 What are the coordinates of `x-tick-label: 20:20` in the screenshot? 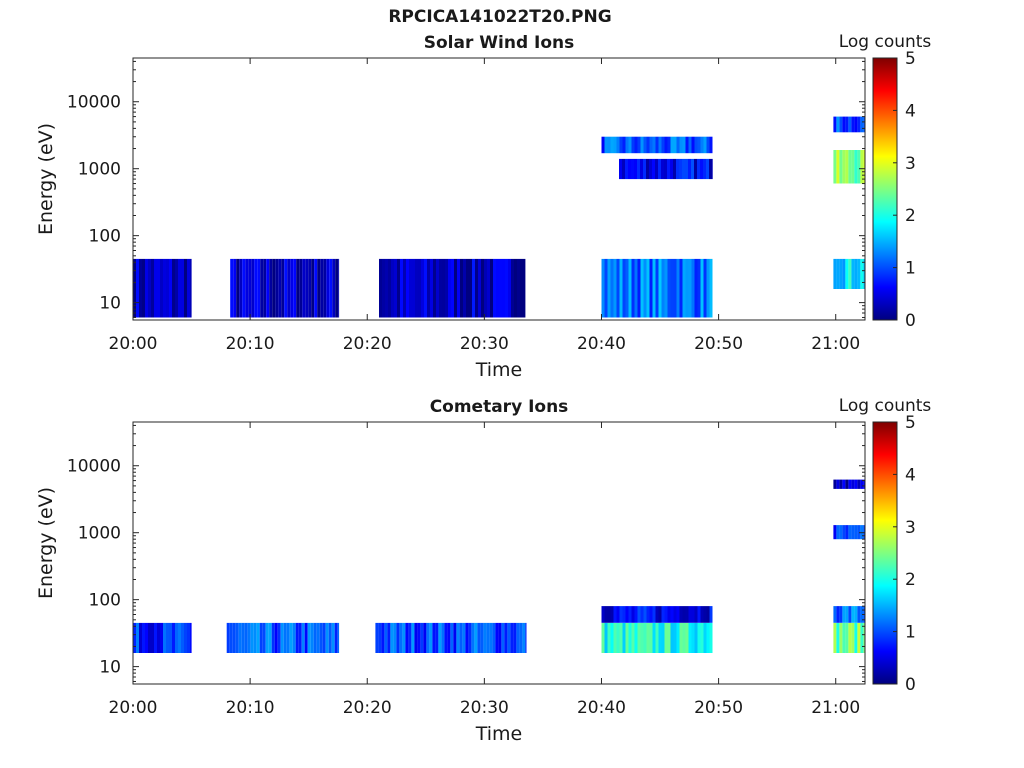 It's located at (367, 708).